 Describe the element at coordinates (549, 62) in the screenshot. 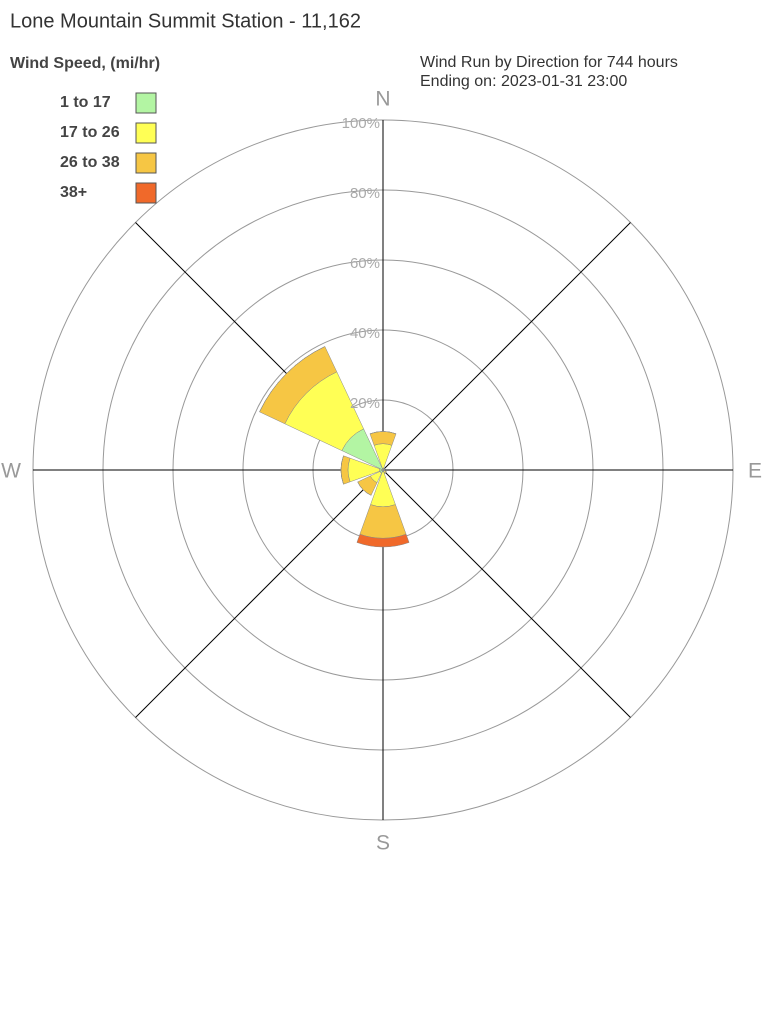

I see `annotation: Wind Run by Direction for 744 hours` at that location.